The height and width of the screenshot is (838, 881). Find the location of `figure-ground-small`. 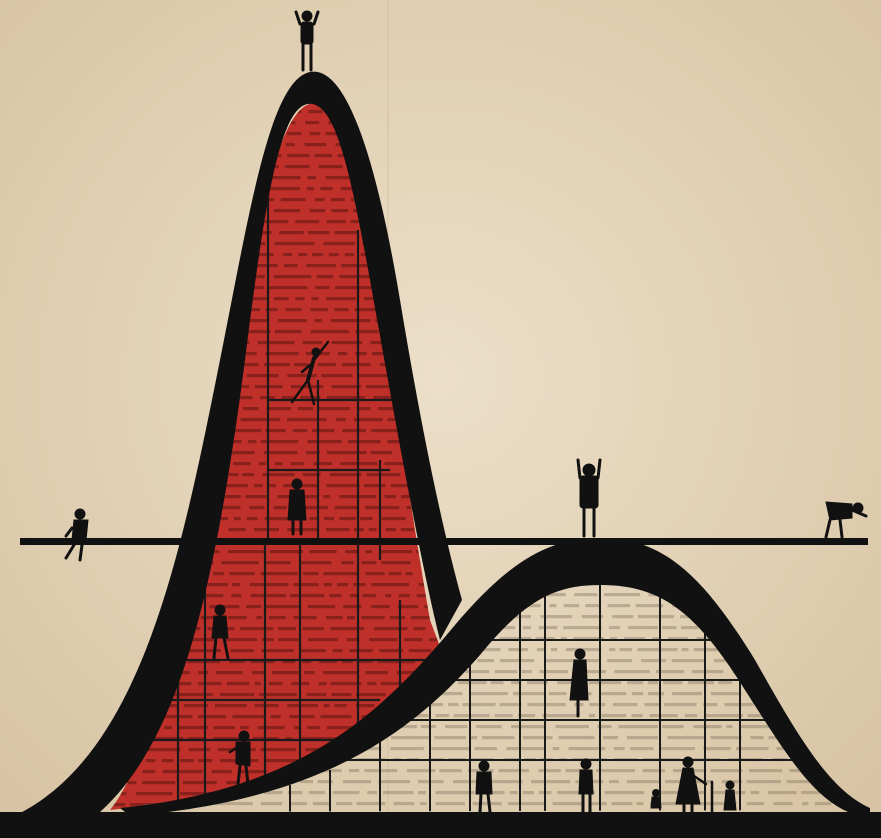

figure-ground-small is located at coordinates (730, 795).